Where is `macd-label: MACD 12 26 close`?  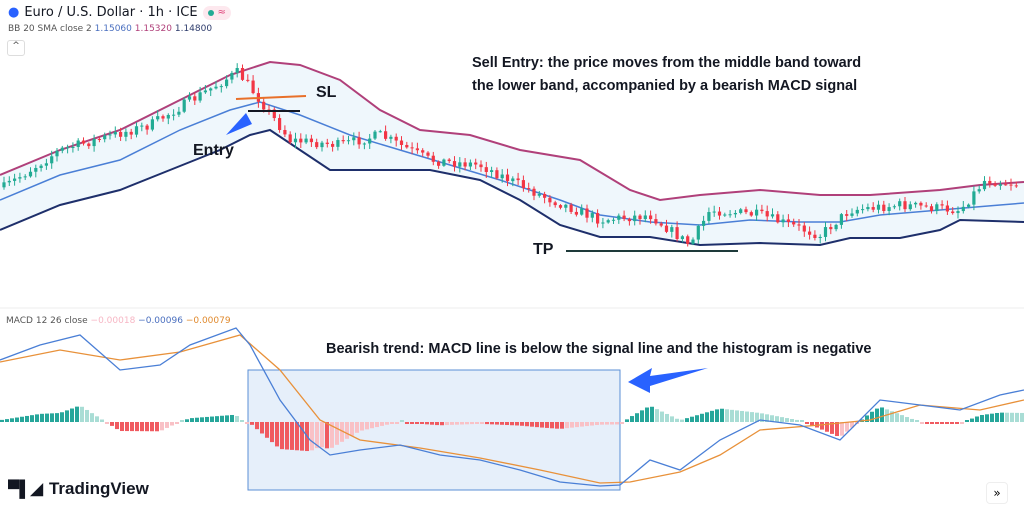
macd-label: MACD 12 26 close is located at coordinates (47, 321).